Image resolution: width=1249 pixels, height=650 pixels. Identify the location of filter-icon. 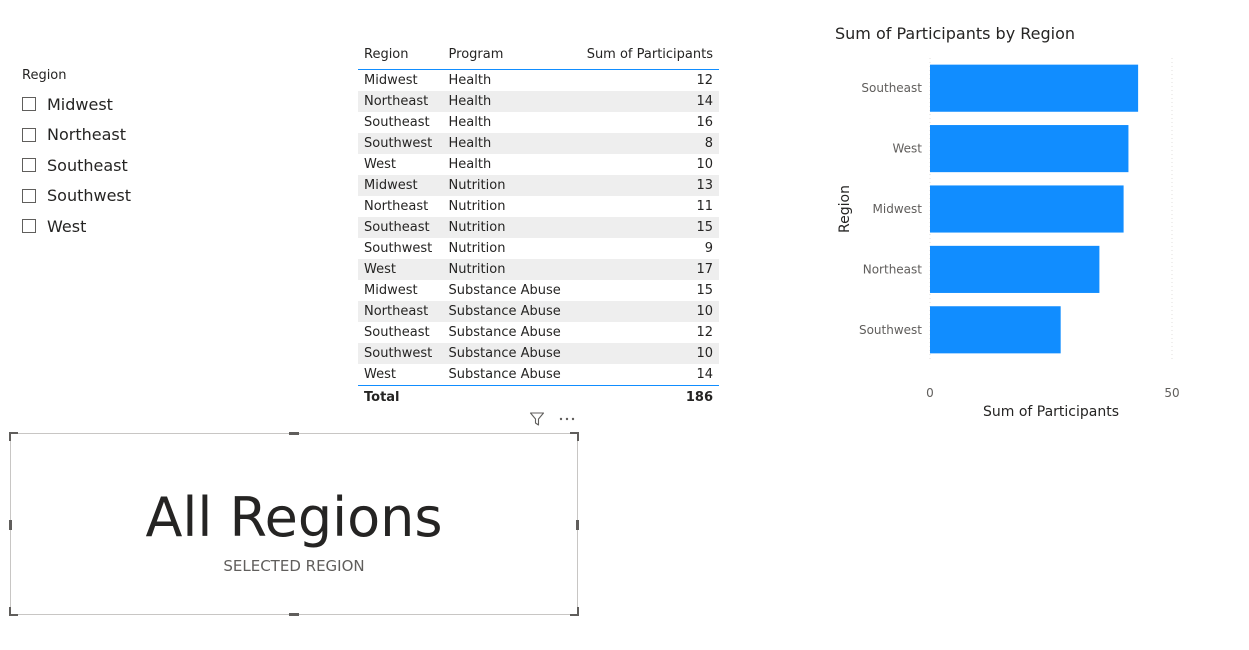
(537, 419).